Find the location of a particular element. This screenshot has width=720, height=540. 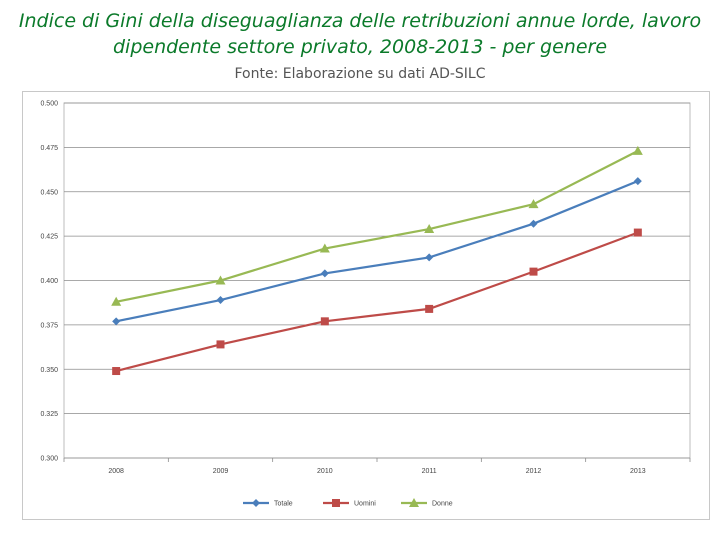

x-tick-label: 2011 is located at coordinates (429, 471).